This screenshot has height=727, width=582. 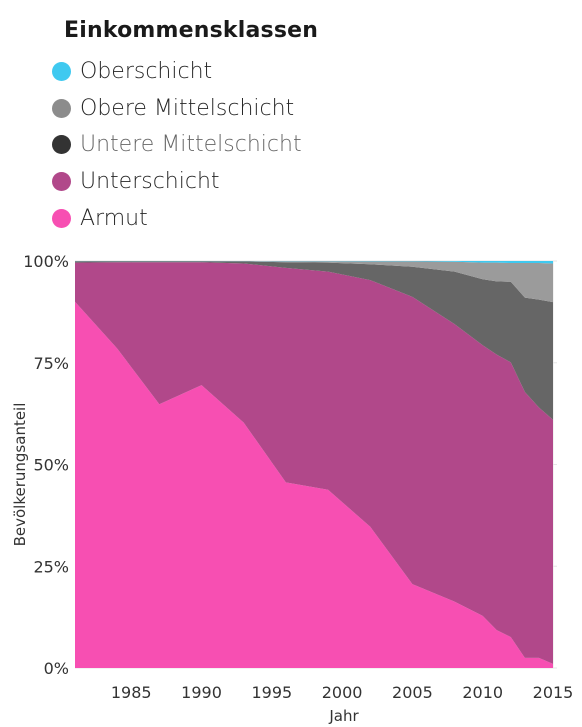 I want to click on x-tick-label: 2010, so click(x=482, y=692).